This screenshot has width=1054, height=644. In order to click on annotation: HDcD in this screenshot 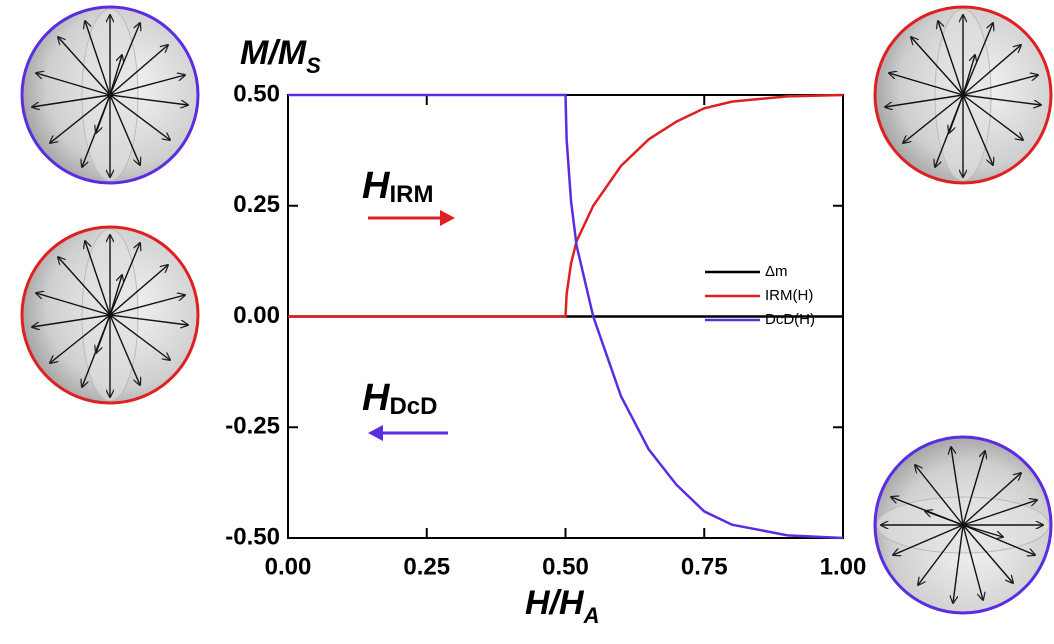, I will do `click(399, 398)`.